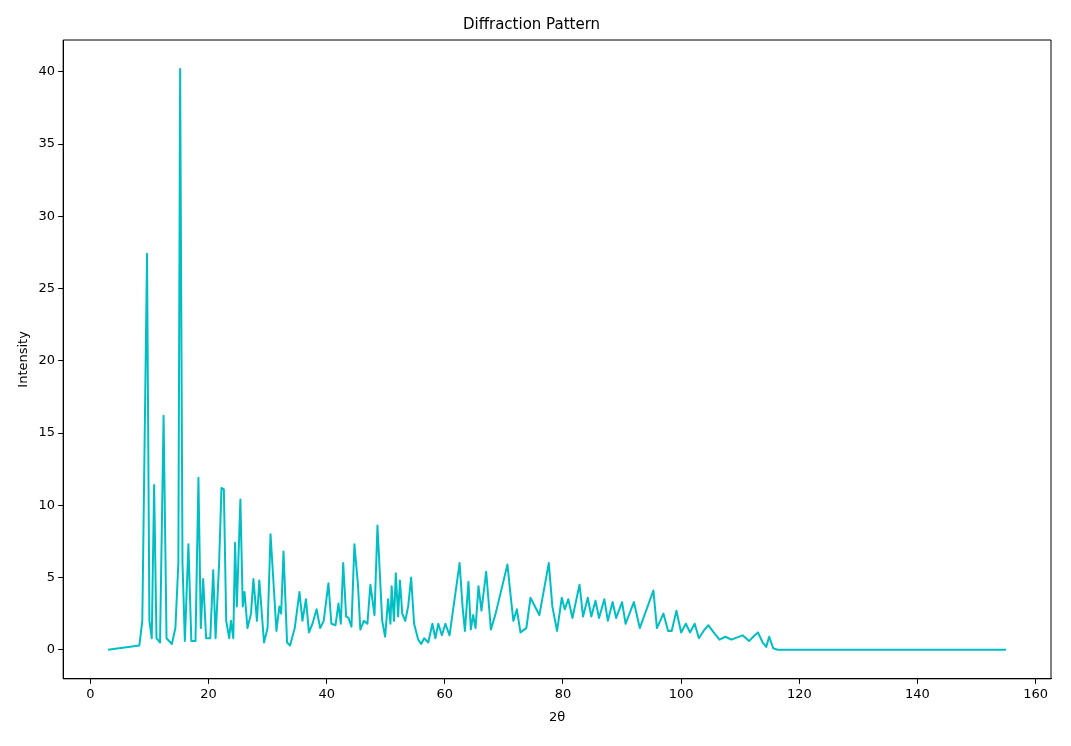  I want to click on y-tick-label: 35, so click(47, 143).